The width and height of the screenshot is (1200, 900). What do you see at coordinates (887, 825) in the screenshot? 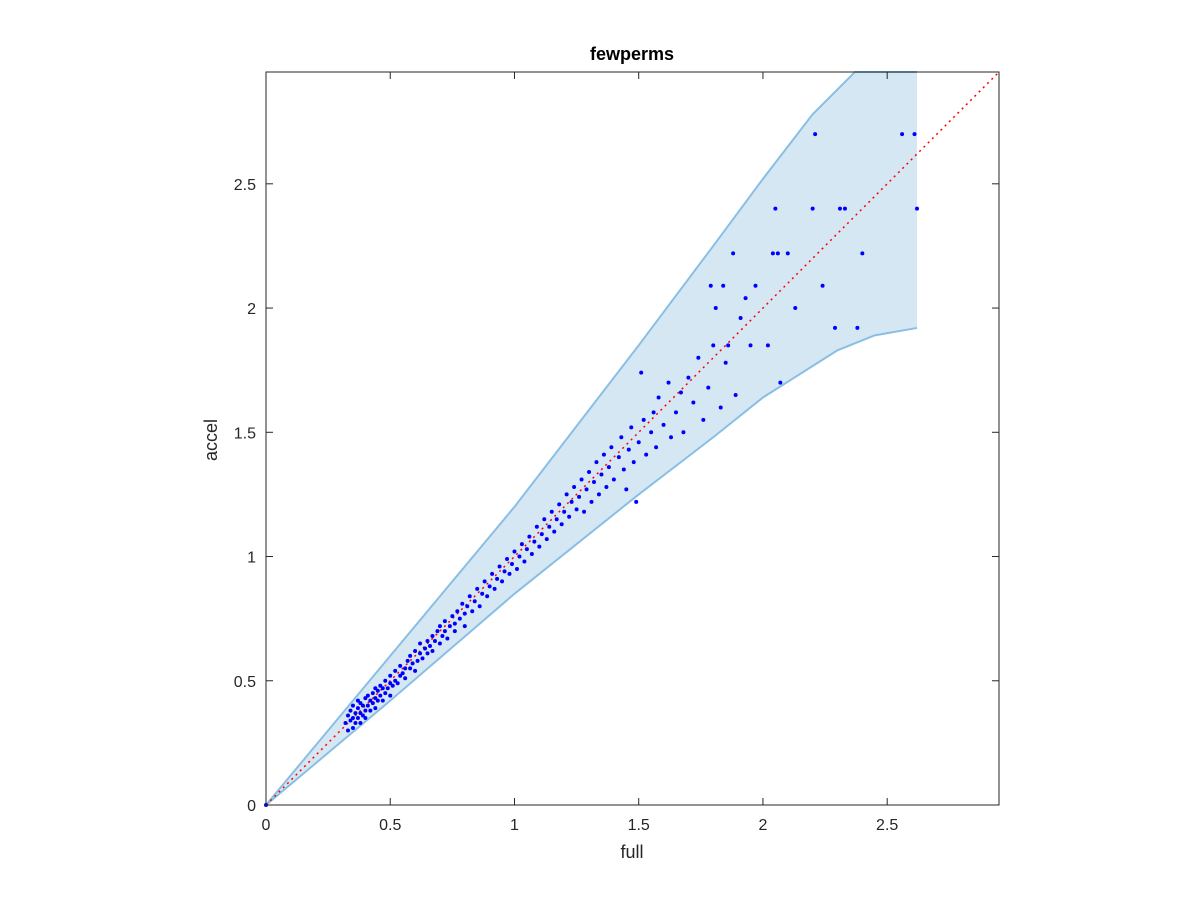
I see `x-tick-label: 2.5` at bounding box center [887, 825].